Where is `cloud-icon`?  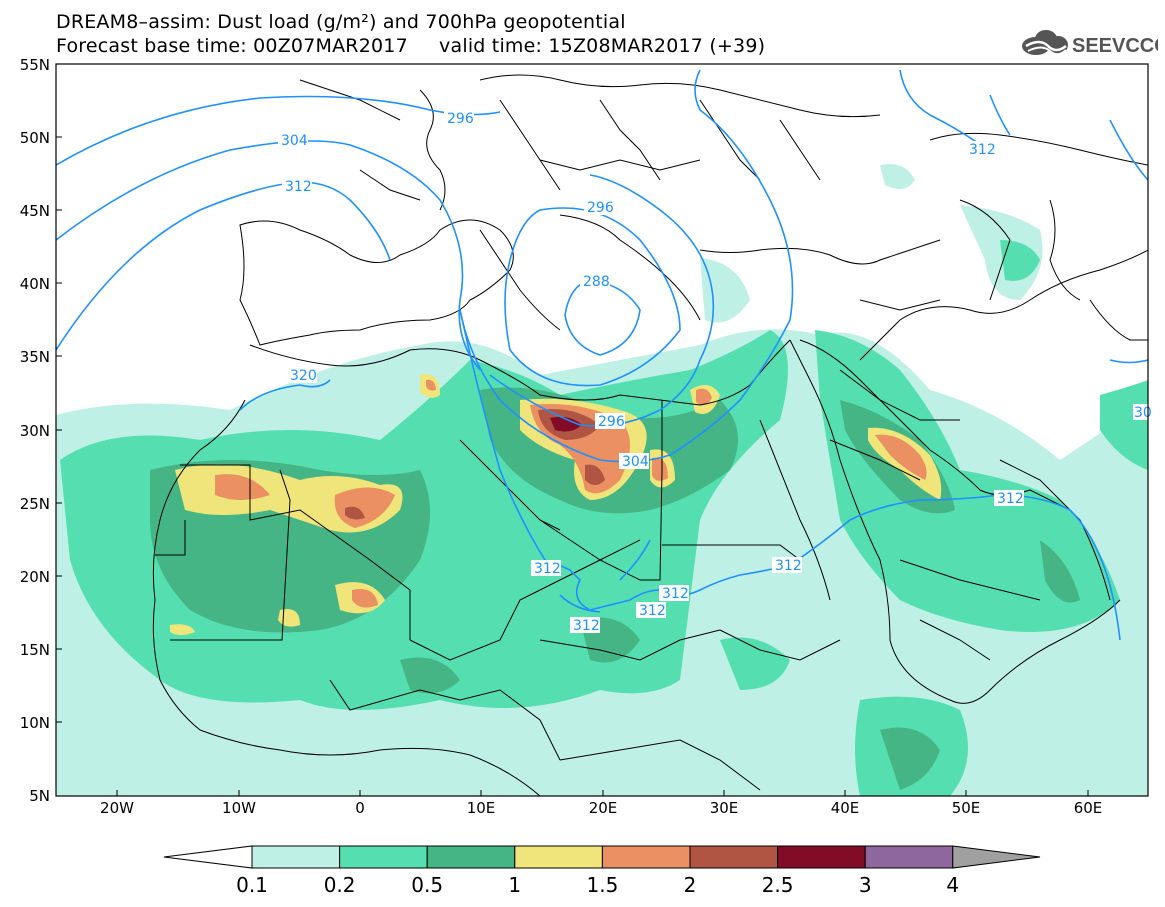
cloud-icon is located at coordinates (1045, 43).